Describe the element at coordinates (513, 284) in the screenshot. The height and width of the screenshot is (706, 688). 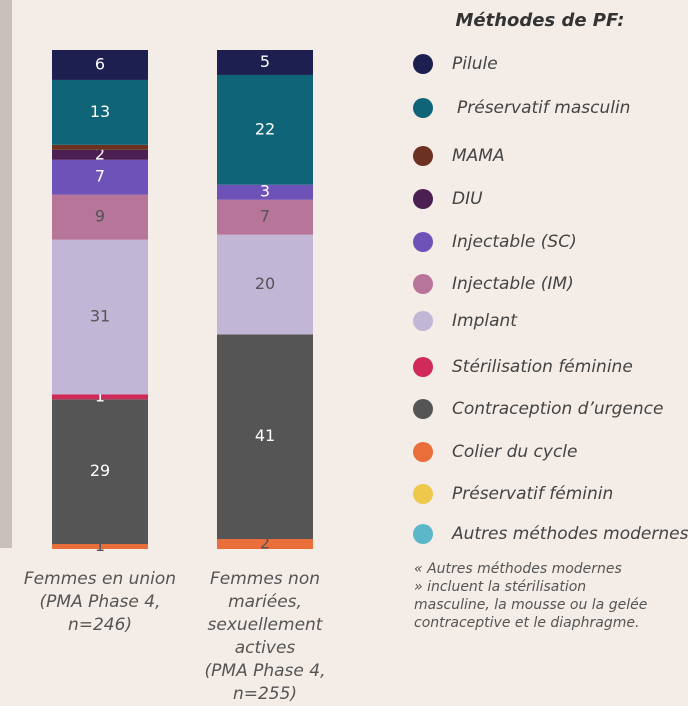
I see `legend-label: Injectable (IM)` at that location.